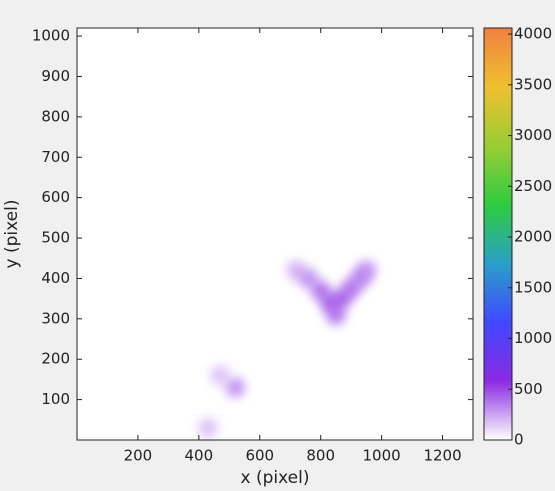 Image resolution: width=555 pixels, height=491 pixels. I want to click on y-tick-label: 700, so click(55, 157).